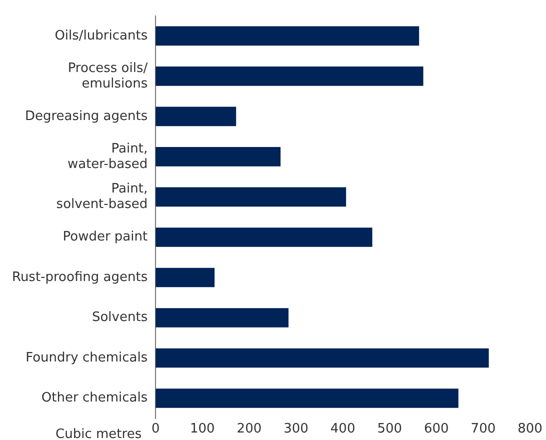 The image size is (546, 440). What do you see at coordinates (296, 429) in the screenshot?
I see `x-tick-label: 300` at bounding box center [296, 429].